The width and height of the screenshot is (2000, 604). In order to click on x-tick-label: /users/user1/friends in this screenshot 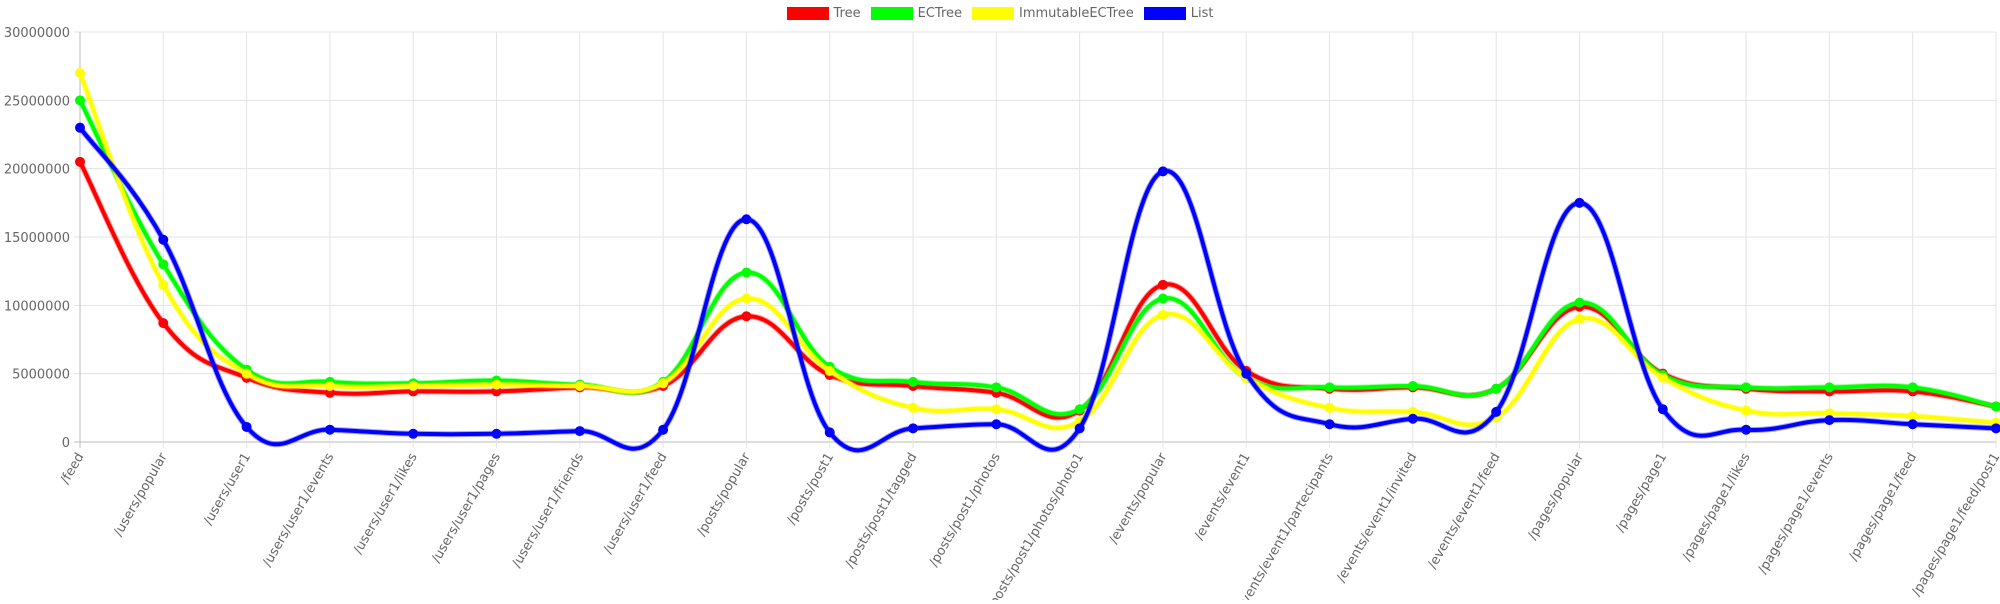, I will do `click(548, 510)`.